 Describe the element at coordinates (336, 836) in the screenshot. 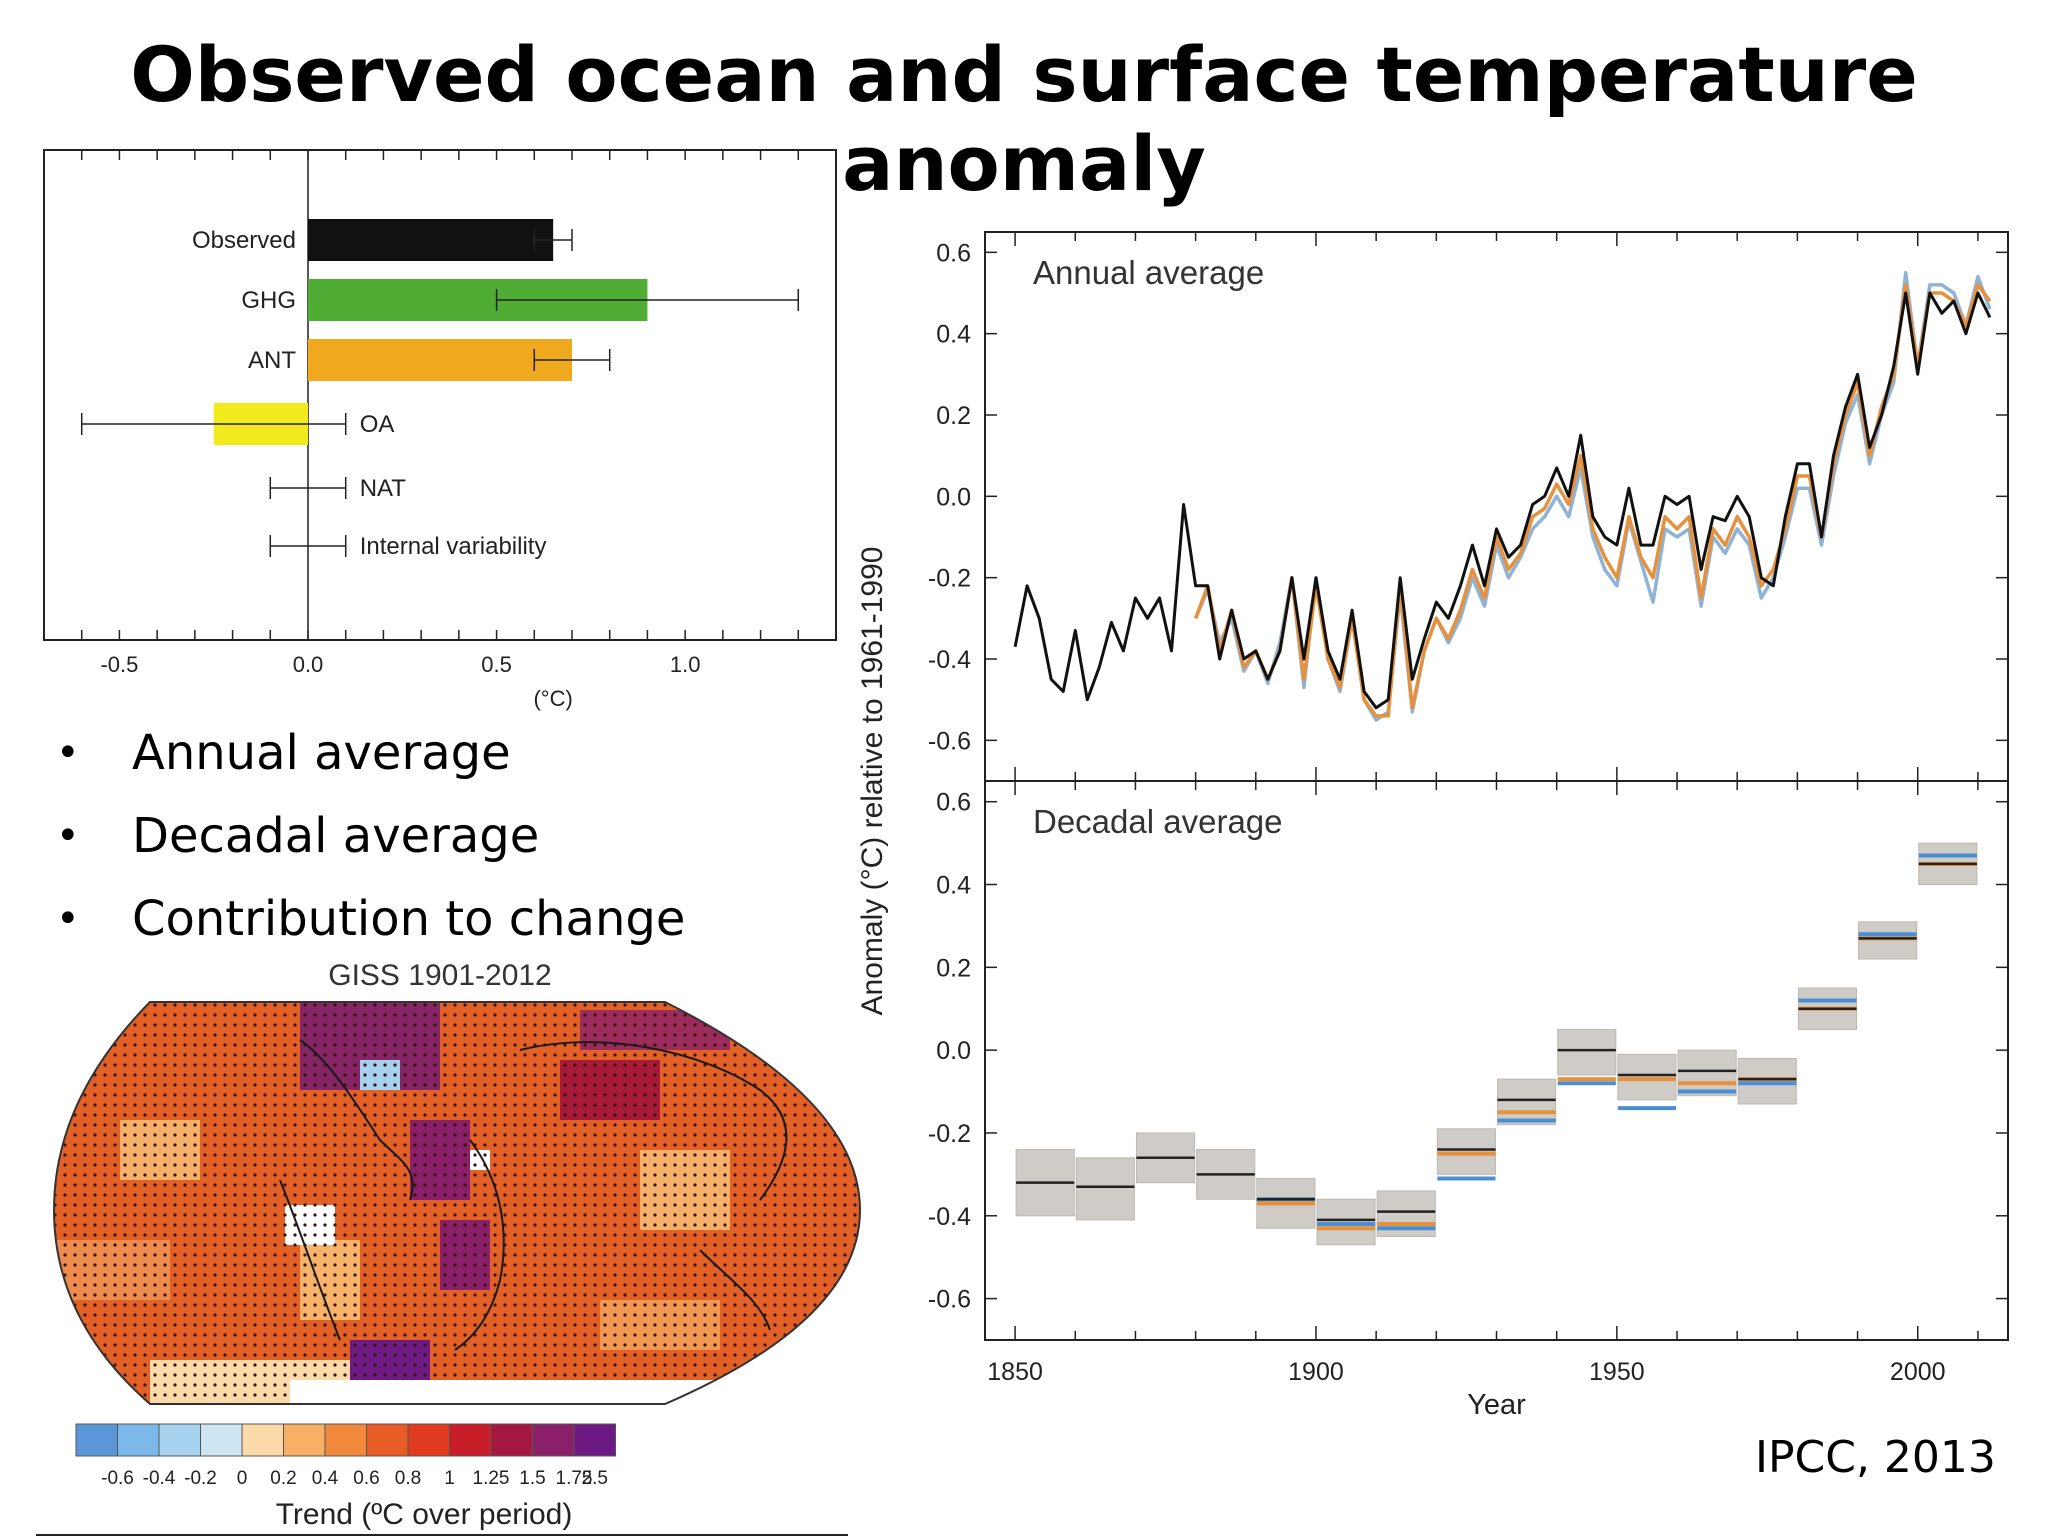

I see `bullet-text: Decadal average` at that location.